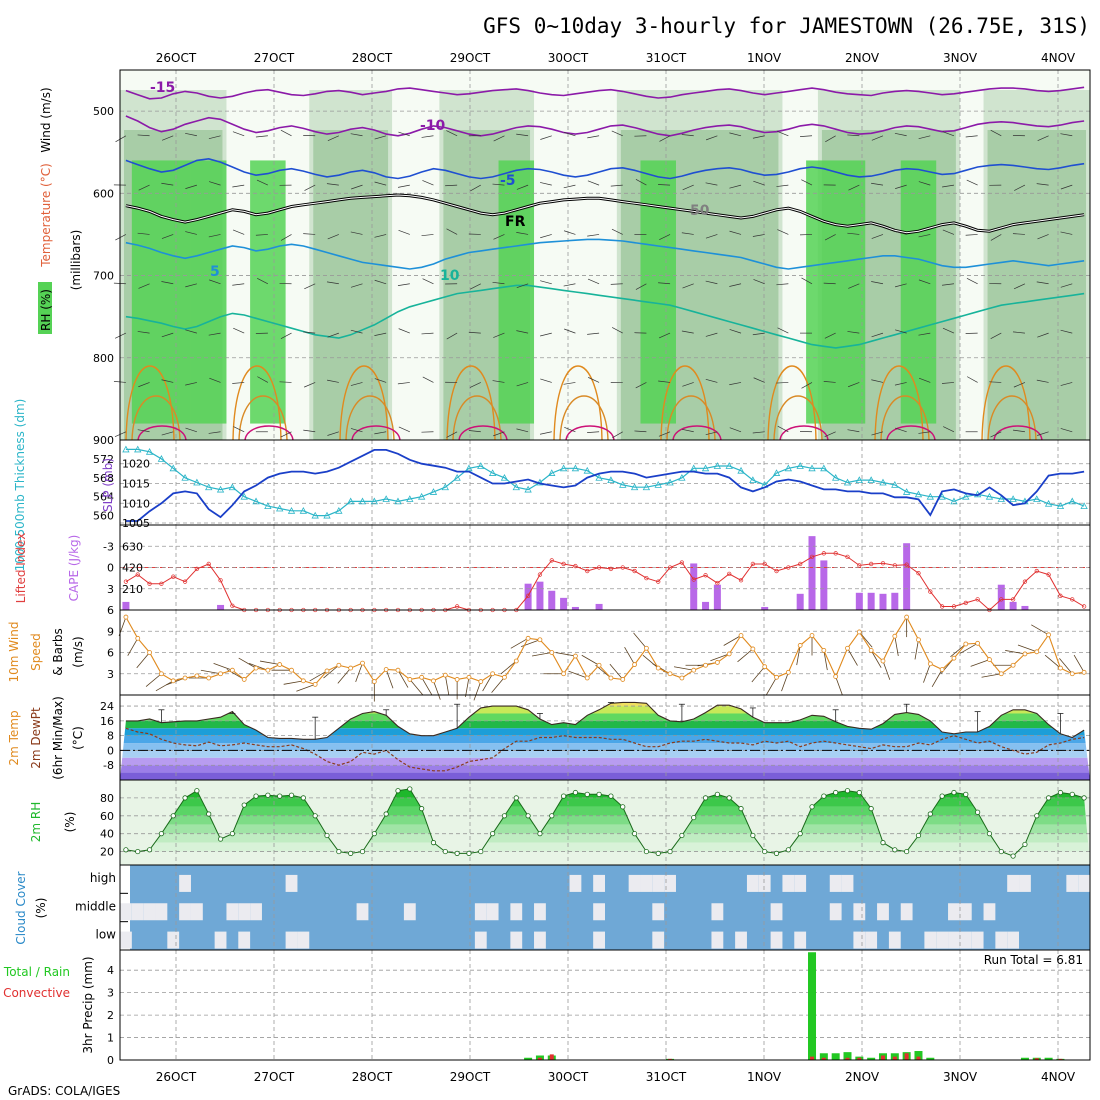  I want to click on slp-line, so click(605, 485).